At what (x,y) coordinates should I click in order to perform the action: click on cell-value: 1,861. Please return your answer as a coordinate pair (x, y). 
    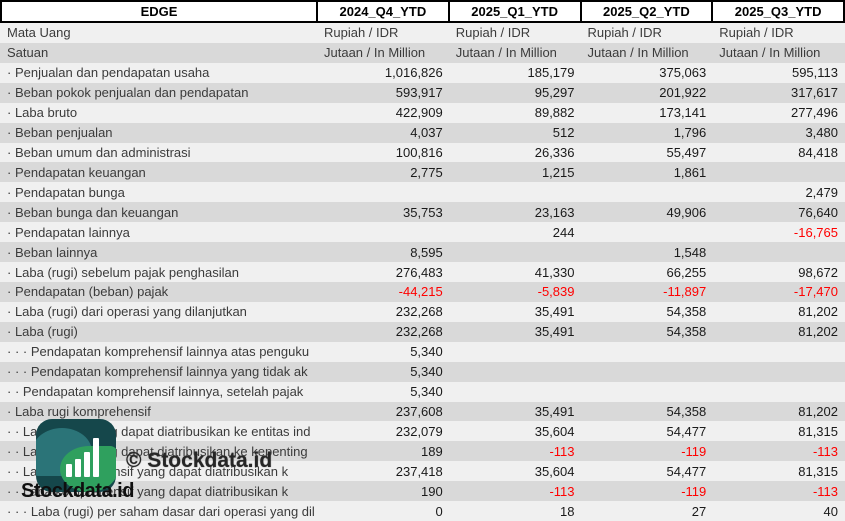
    Looking at the image, I should click on (690, 172).